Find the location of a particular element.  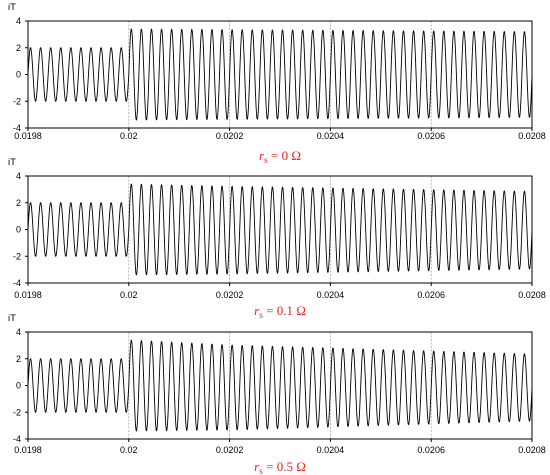

panel-caption: rs = 0.5 Ω is located at coordinates (280, 467).